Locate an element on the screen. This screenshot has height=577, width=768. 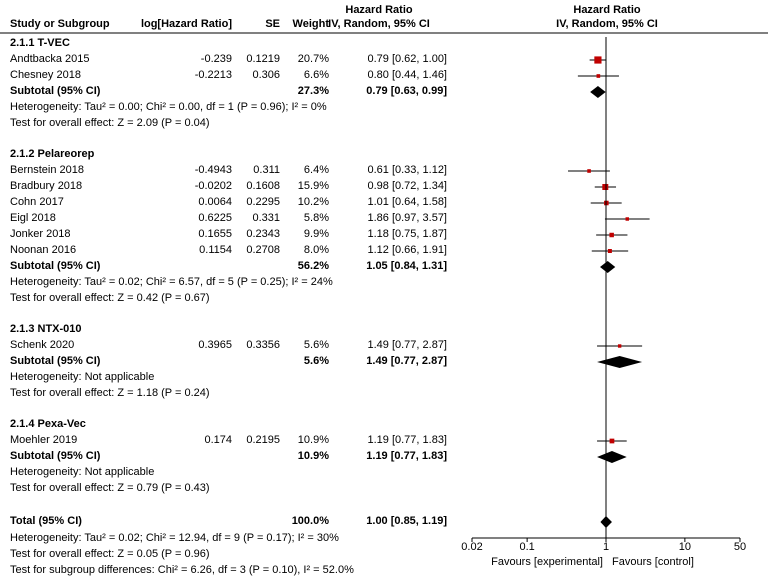
subtotal-ci: 1.19 [0.77, 1.83] is located at coordinates (406, 456).